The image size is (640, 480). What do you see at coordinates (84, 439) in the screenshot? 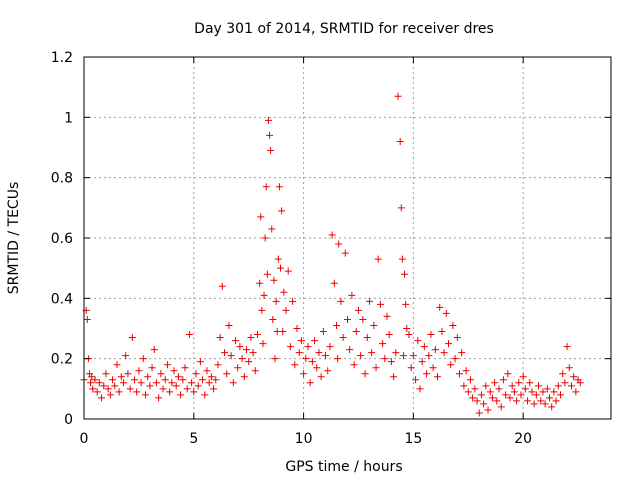
I see `x-tick-label: 0` at bounding box center [84, 439].